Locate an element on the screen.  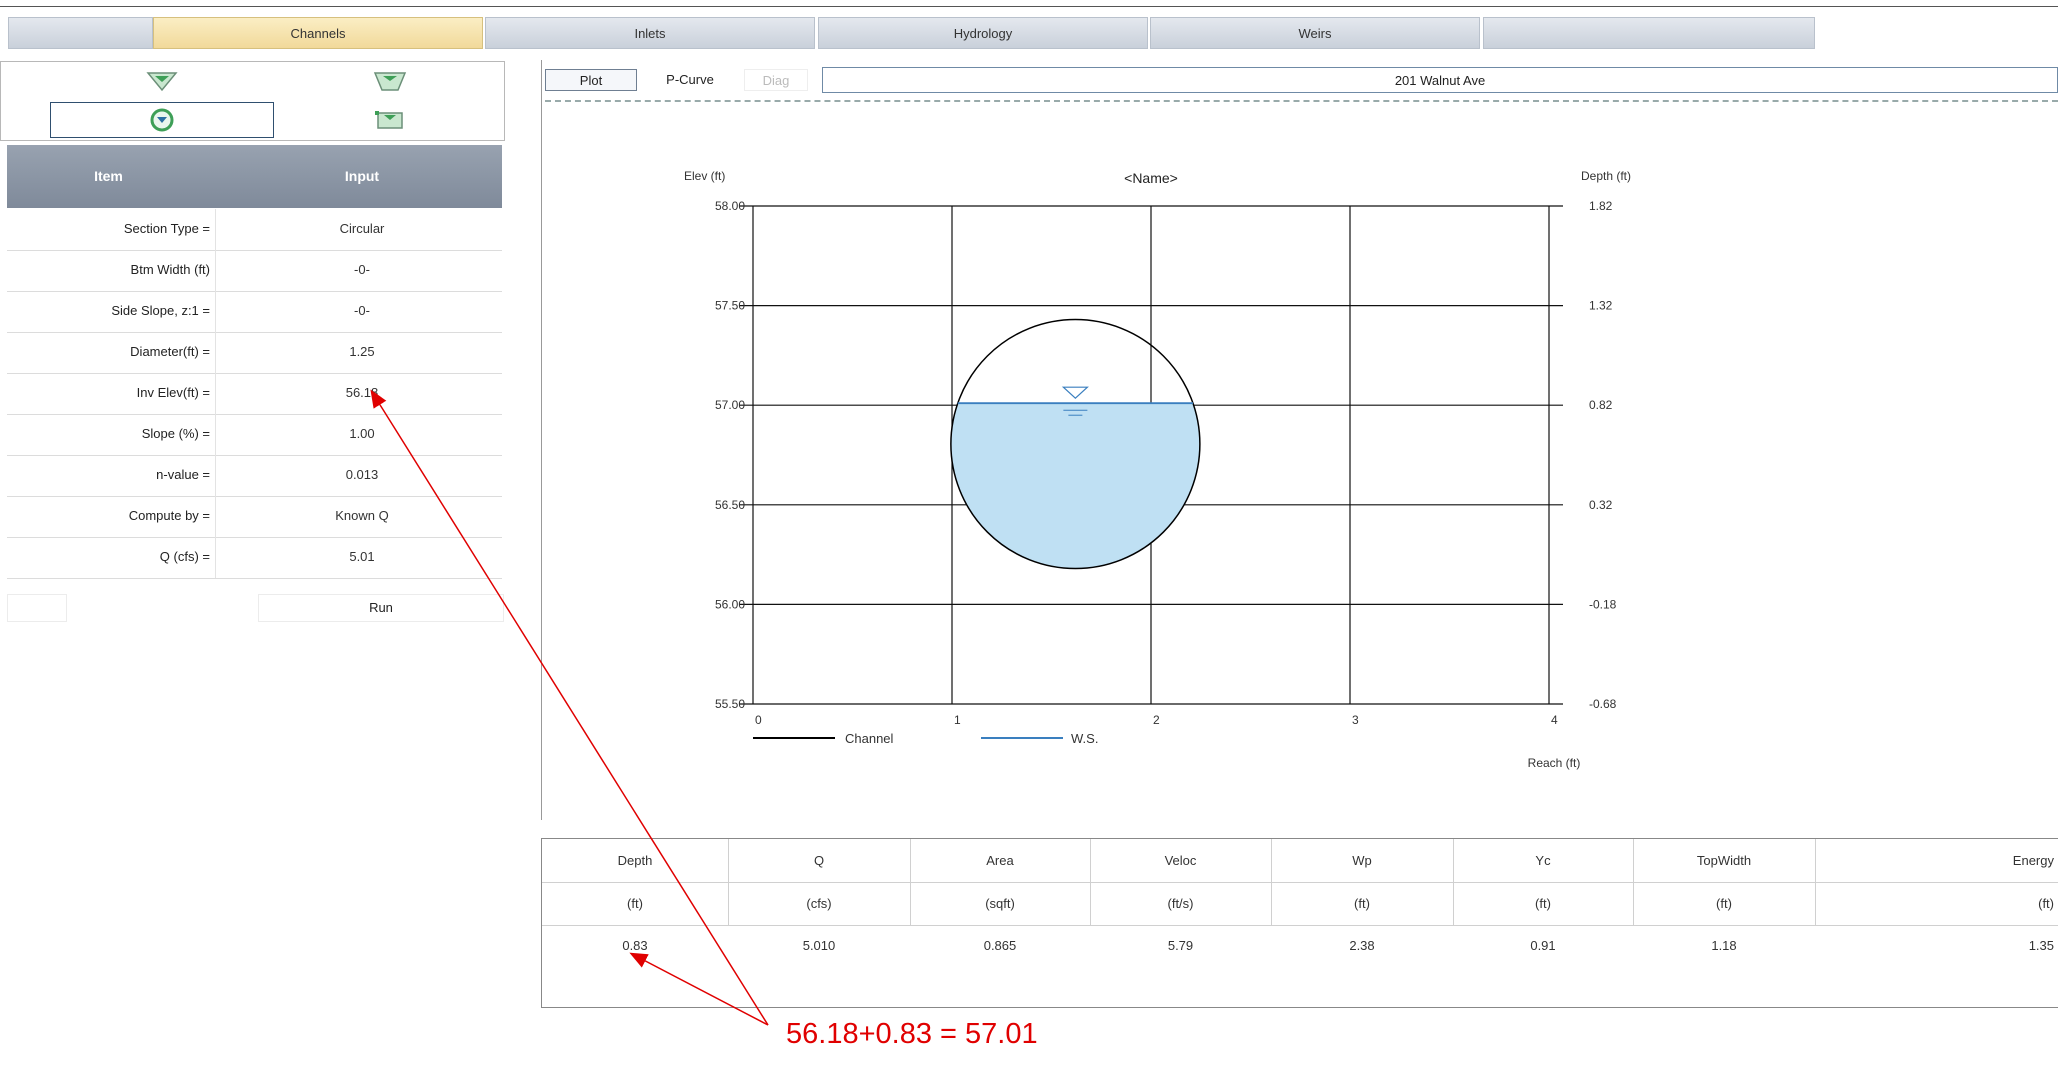
row-value: 1.00 is located at coordinates (362, 433).